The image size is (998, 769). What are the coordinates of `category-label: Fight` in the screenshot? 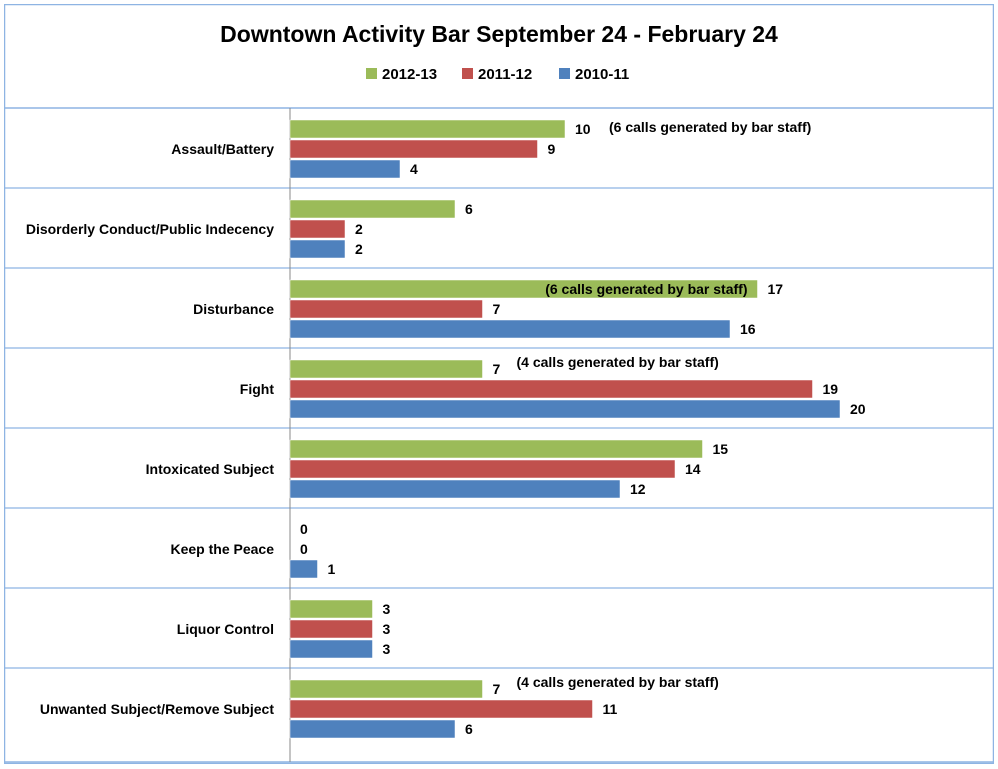 It's located at (257, 389).